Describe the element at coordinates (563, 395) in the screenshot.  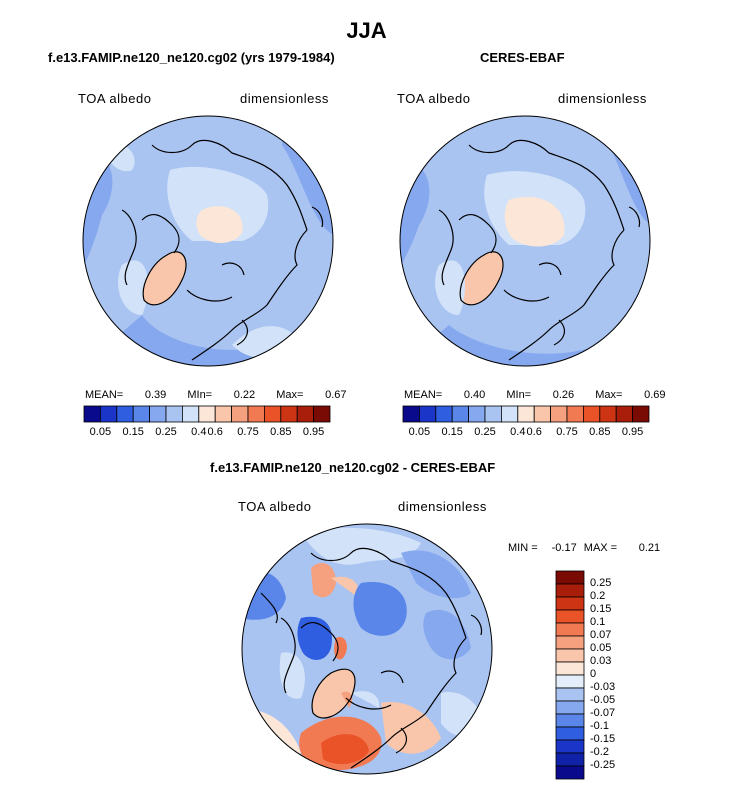
I see `obs-min-value: 0.26` at that location.